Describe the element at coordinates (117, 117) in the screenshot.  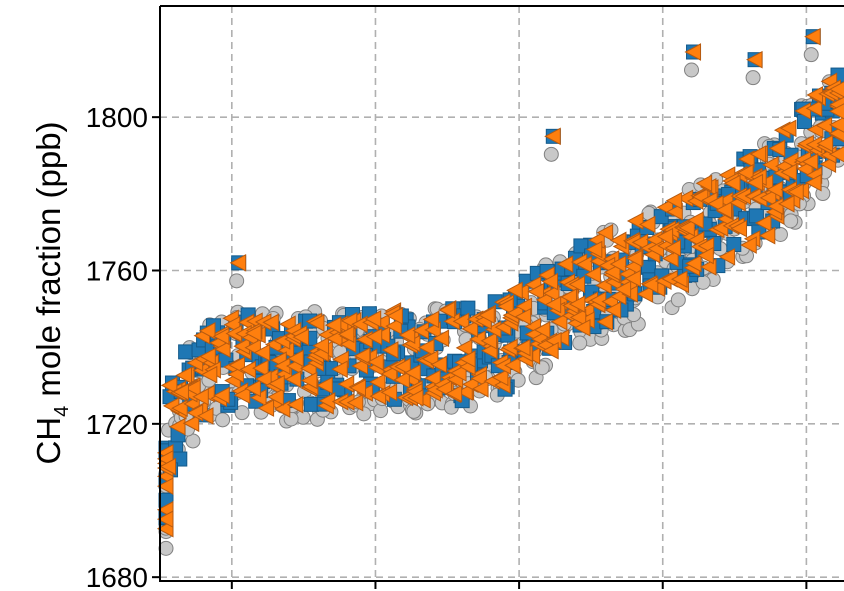
I see `y-tick-label: 1800` at that location.